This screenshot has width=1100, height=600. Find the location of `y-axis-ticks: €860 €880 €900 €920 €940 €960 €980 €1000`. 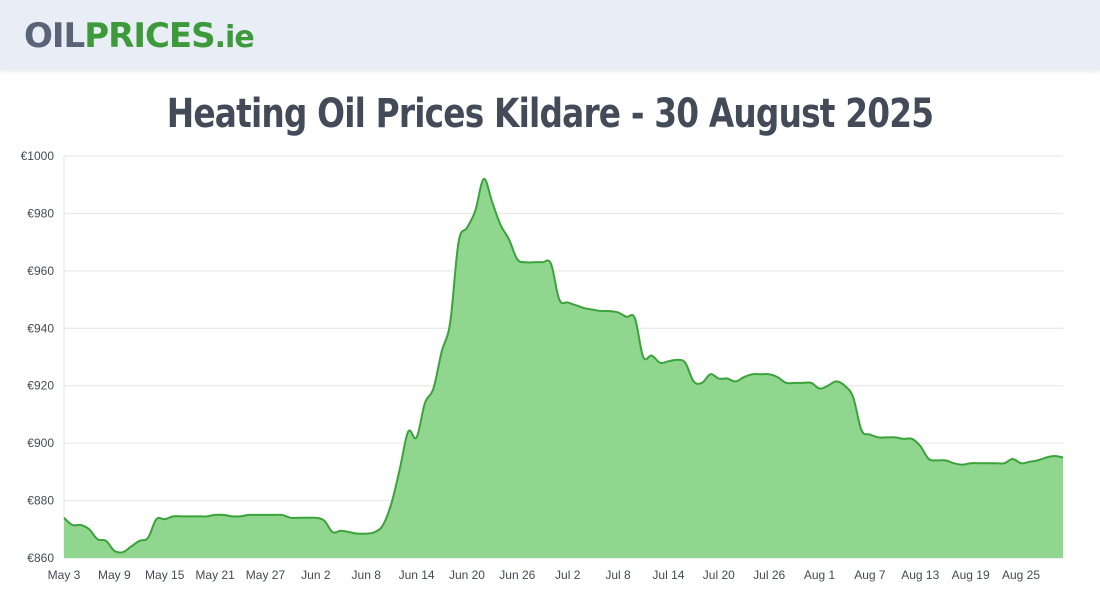

y-axis-ticks: €860 €880 €900 €920 €940 €960 €980 €1000 is located at coordinates (38, 357).